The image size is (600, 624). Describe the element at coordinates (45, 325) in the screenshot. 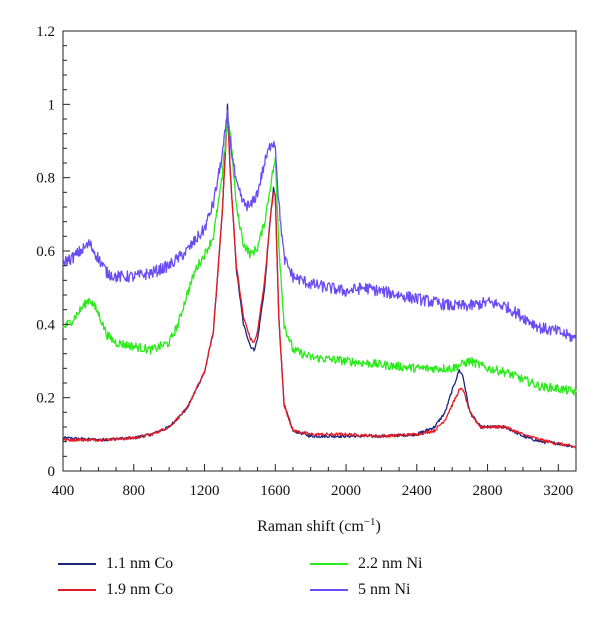

I see `y-tick-label: 0.4` at that location.